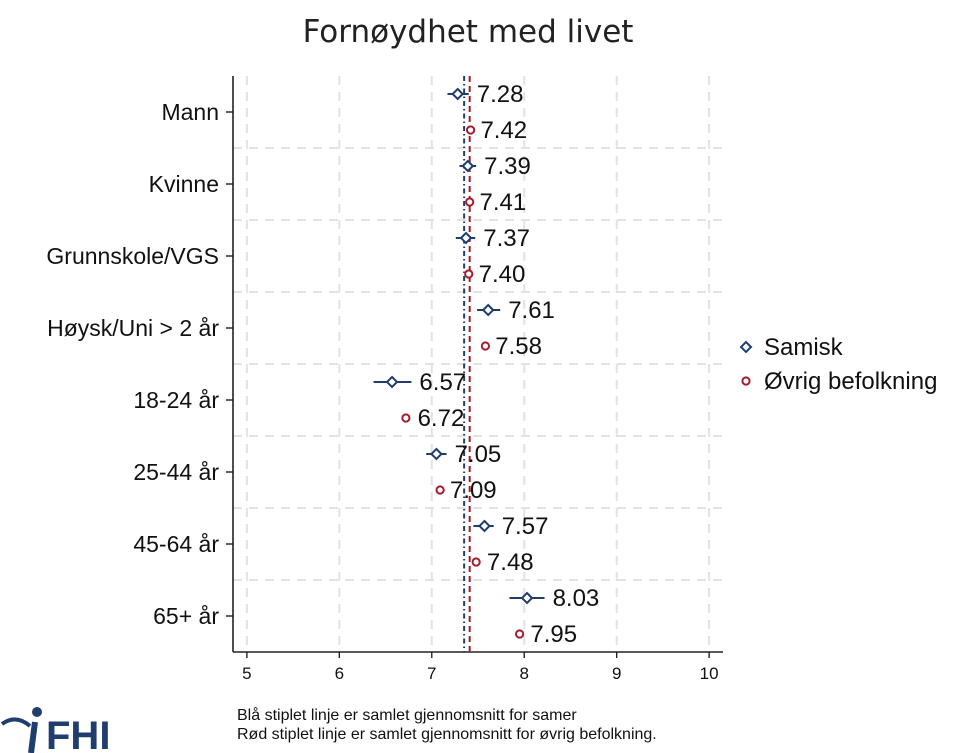  I want to click on x-tick-label: 5, so click(246, 673).